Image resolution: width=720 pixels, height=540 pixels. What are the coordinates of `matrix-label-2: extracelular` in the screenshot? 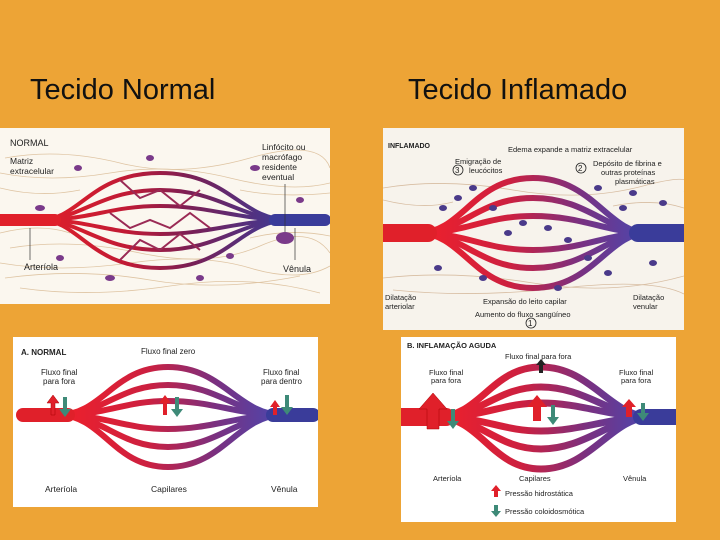 It's located at (32, 171).